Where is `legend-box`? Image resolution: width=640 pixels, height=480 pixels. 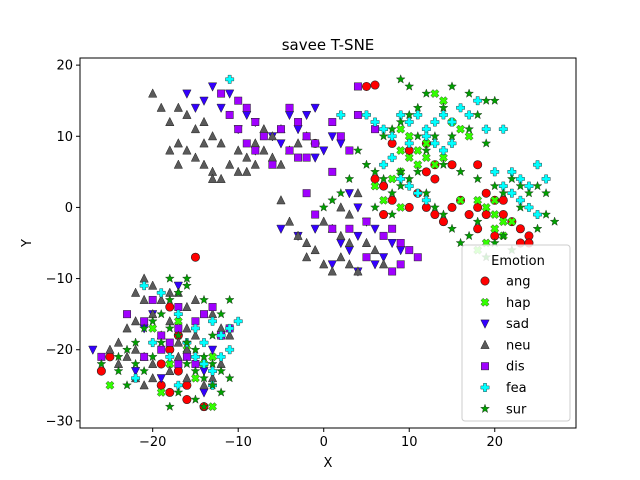
legend-box is located at coordinates (516, 333).